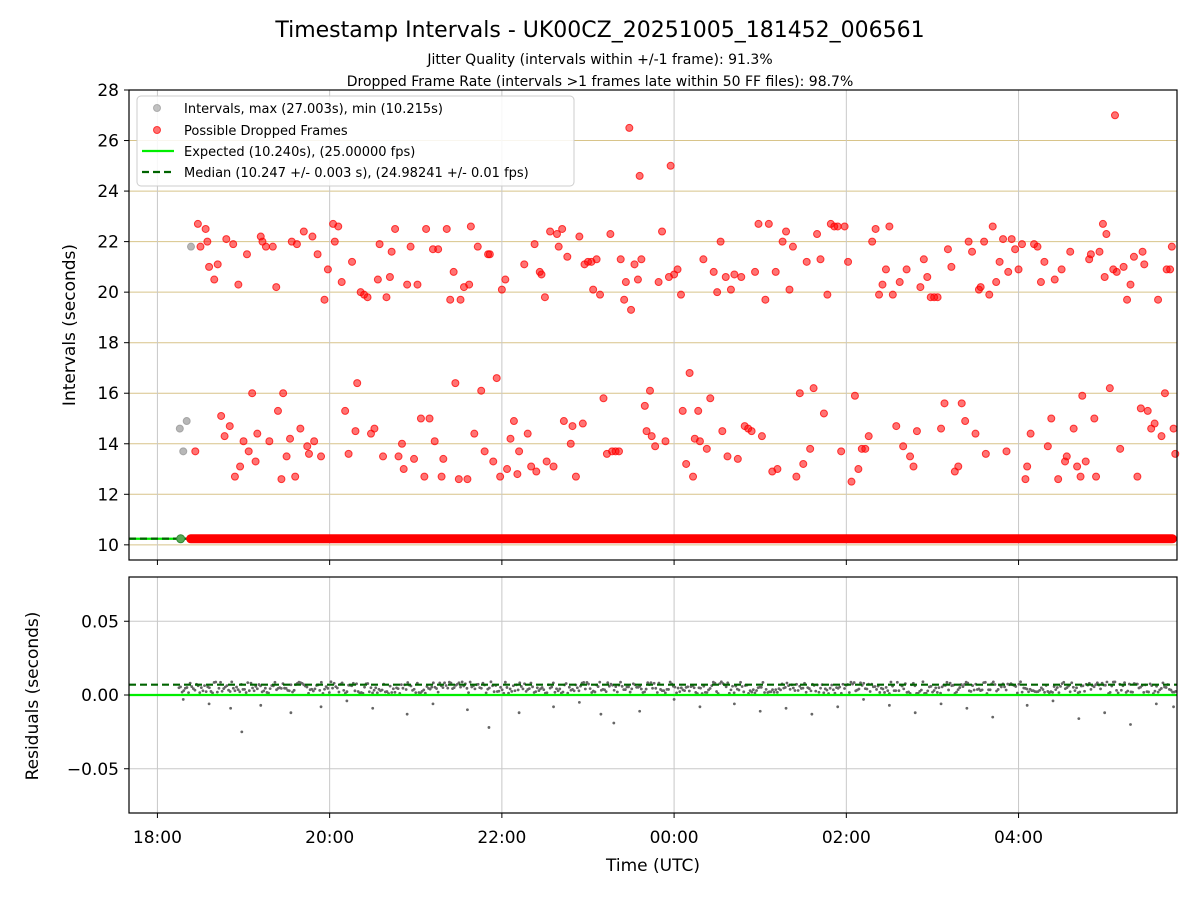 The width and height of the screenshot is (1200, 900). What do you see at coordinates (157, 108) in the screenshot?
I see `legend-marker-intervals` at bounding box center [157, 108].